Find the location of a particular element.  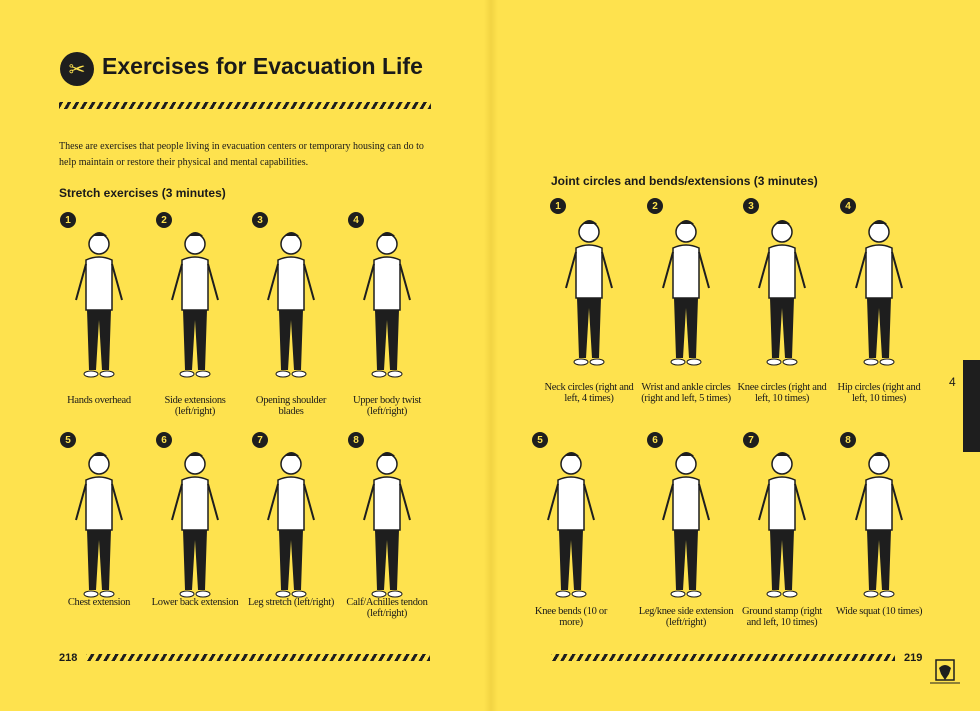

exercise-label: Side extensions (left/right) is located at coordinates (195, 406).